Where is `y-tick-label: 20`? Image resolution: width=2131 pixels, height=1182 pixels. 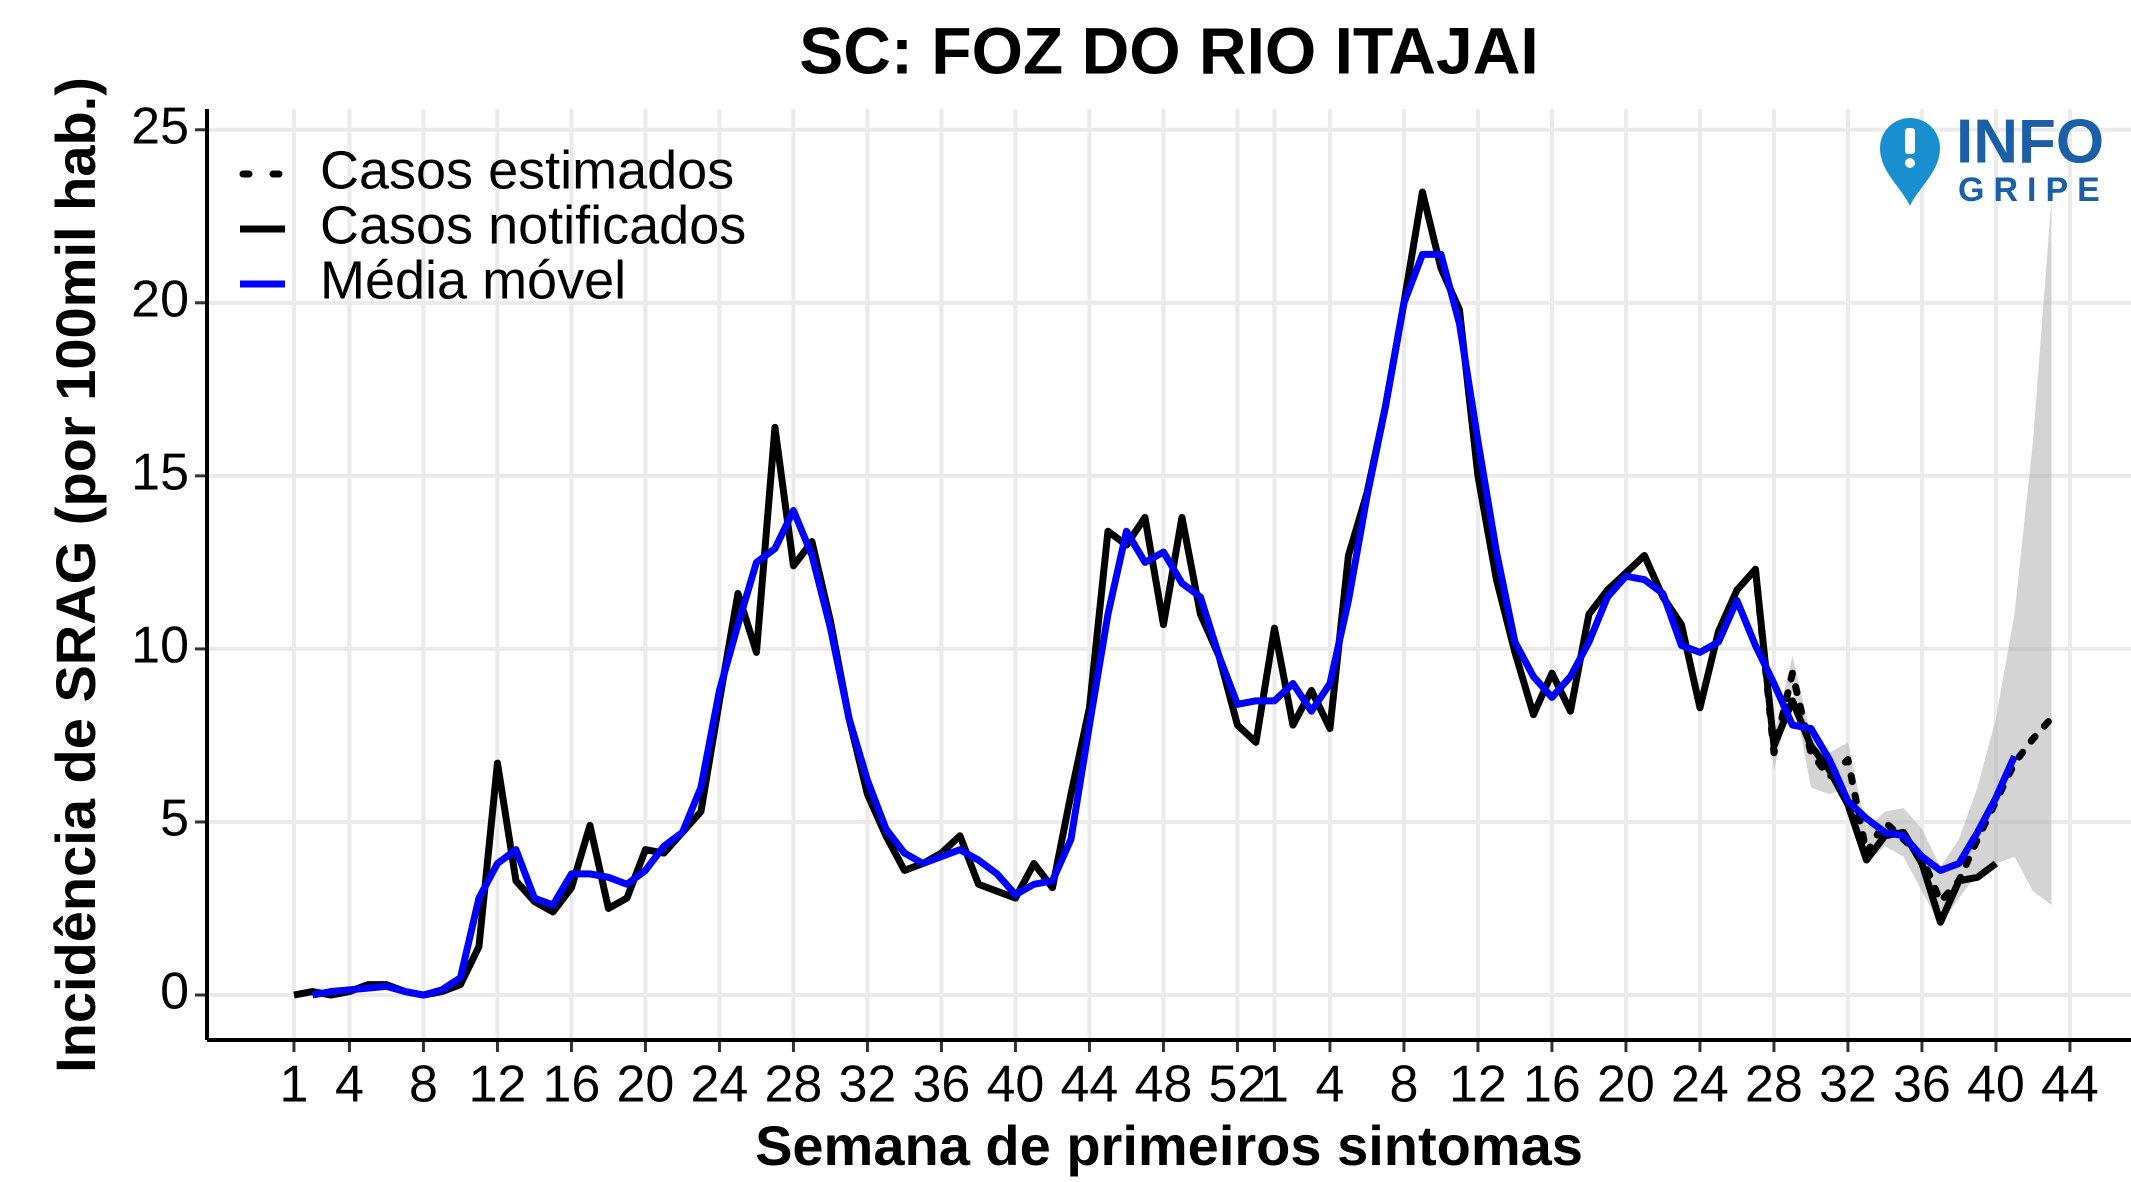
y-tick-label: 20 is located at coordinates (160, 300).